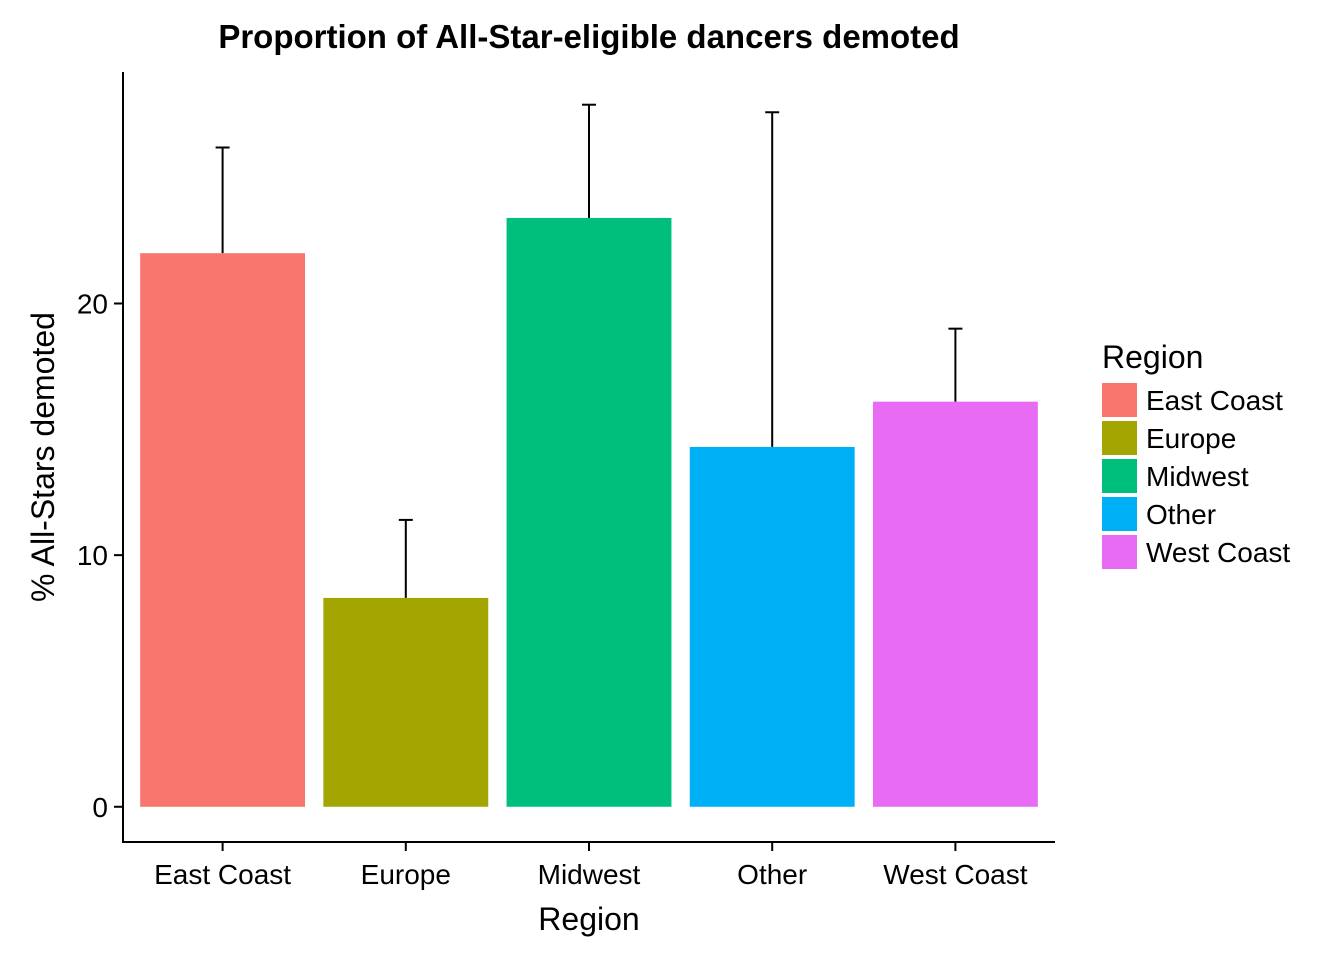 The height and width of the screenshot is (960, 1344). What do you see at coordinates (955, 364) in the screenshot?
I see `error-bar-west-coast` at bounding box center [955, 364].